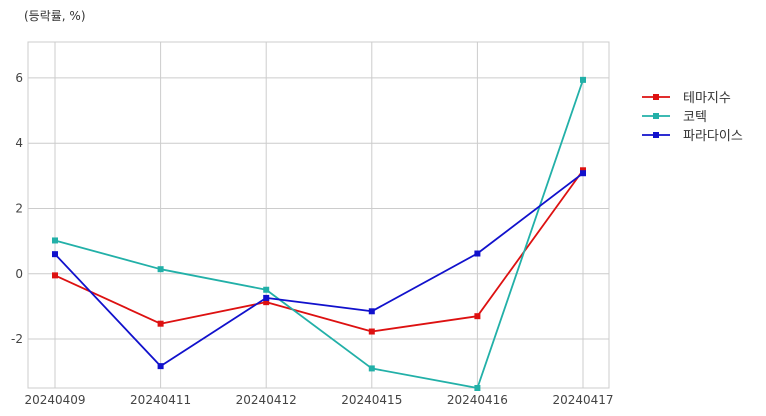 The image size is (766, 416). I want to click on x-tick-label: 20240416, so click(477, 400).